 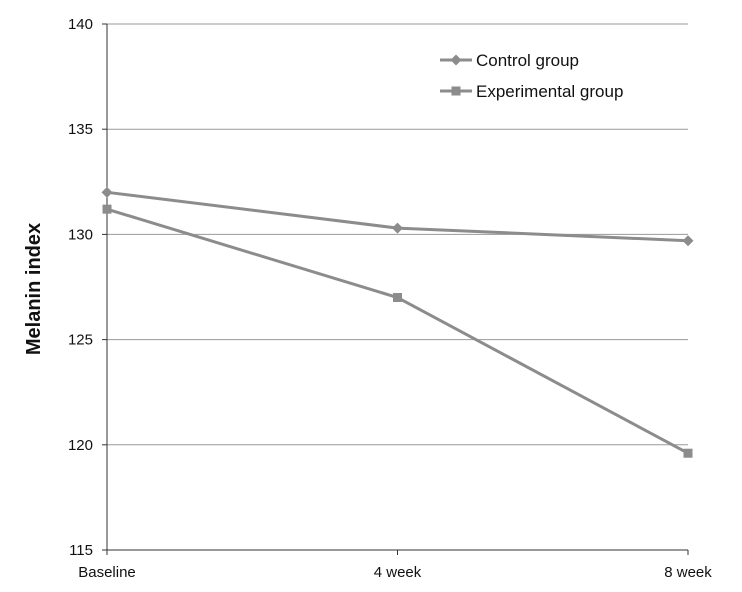 I want to click on legend-item: Experimental group, so click(x=531, y=91).